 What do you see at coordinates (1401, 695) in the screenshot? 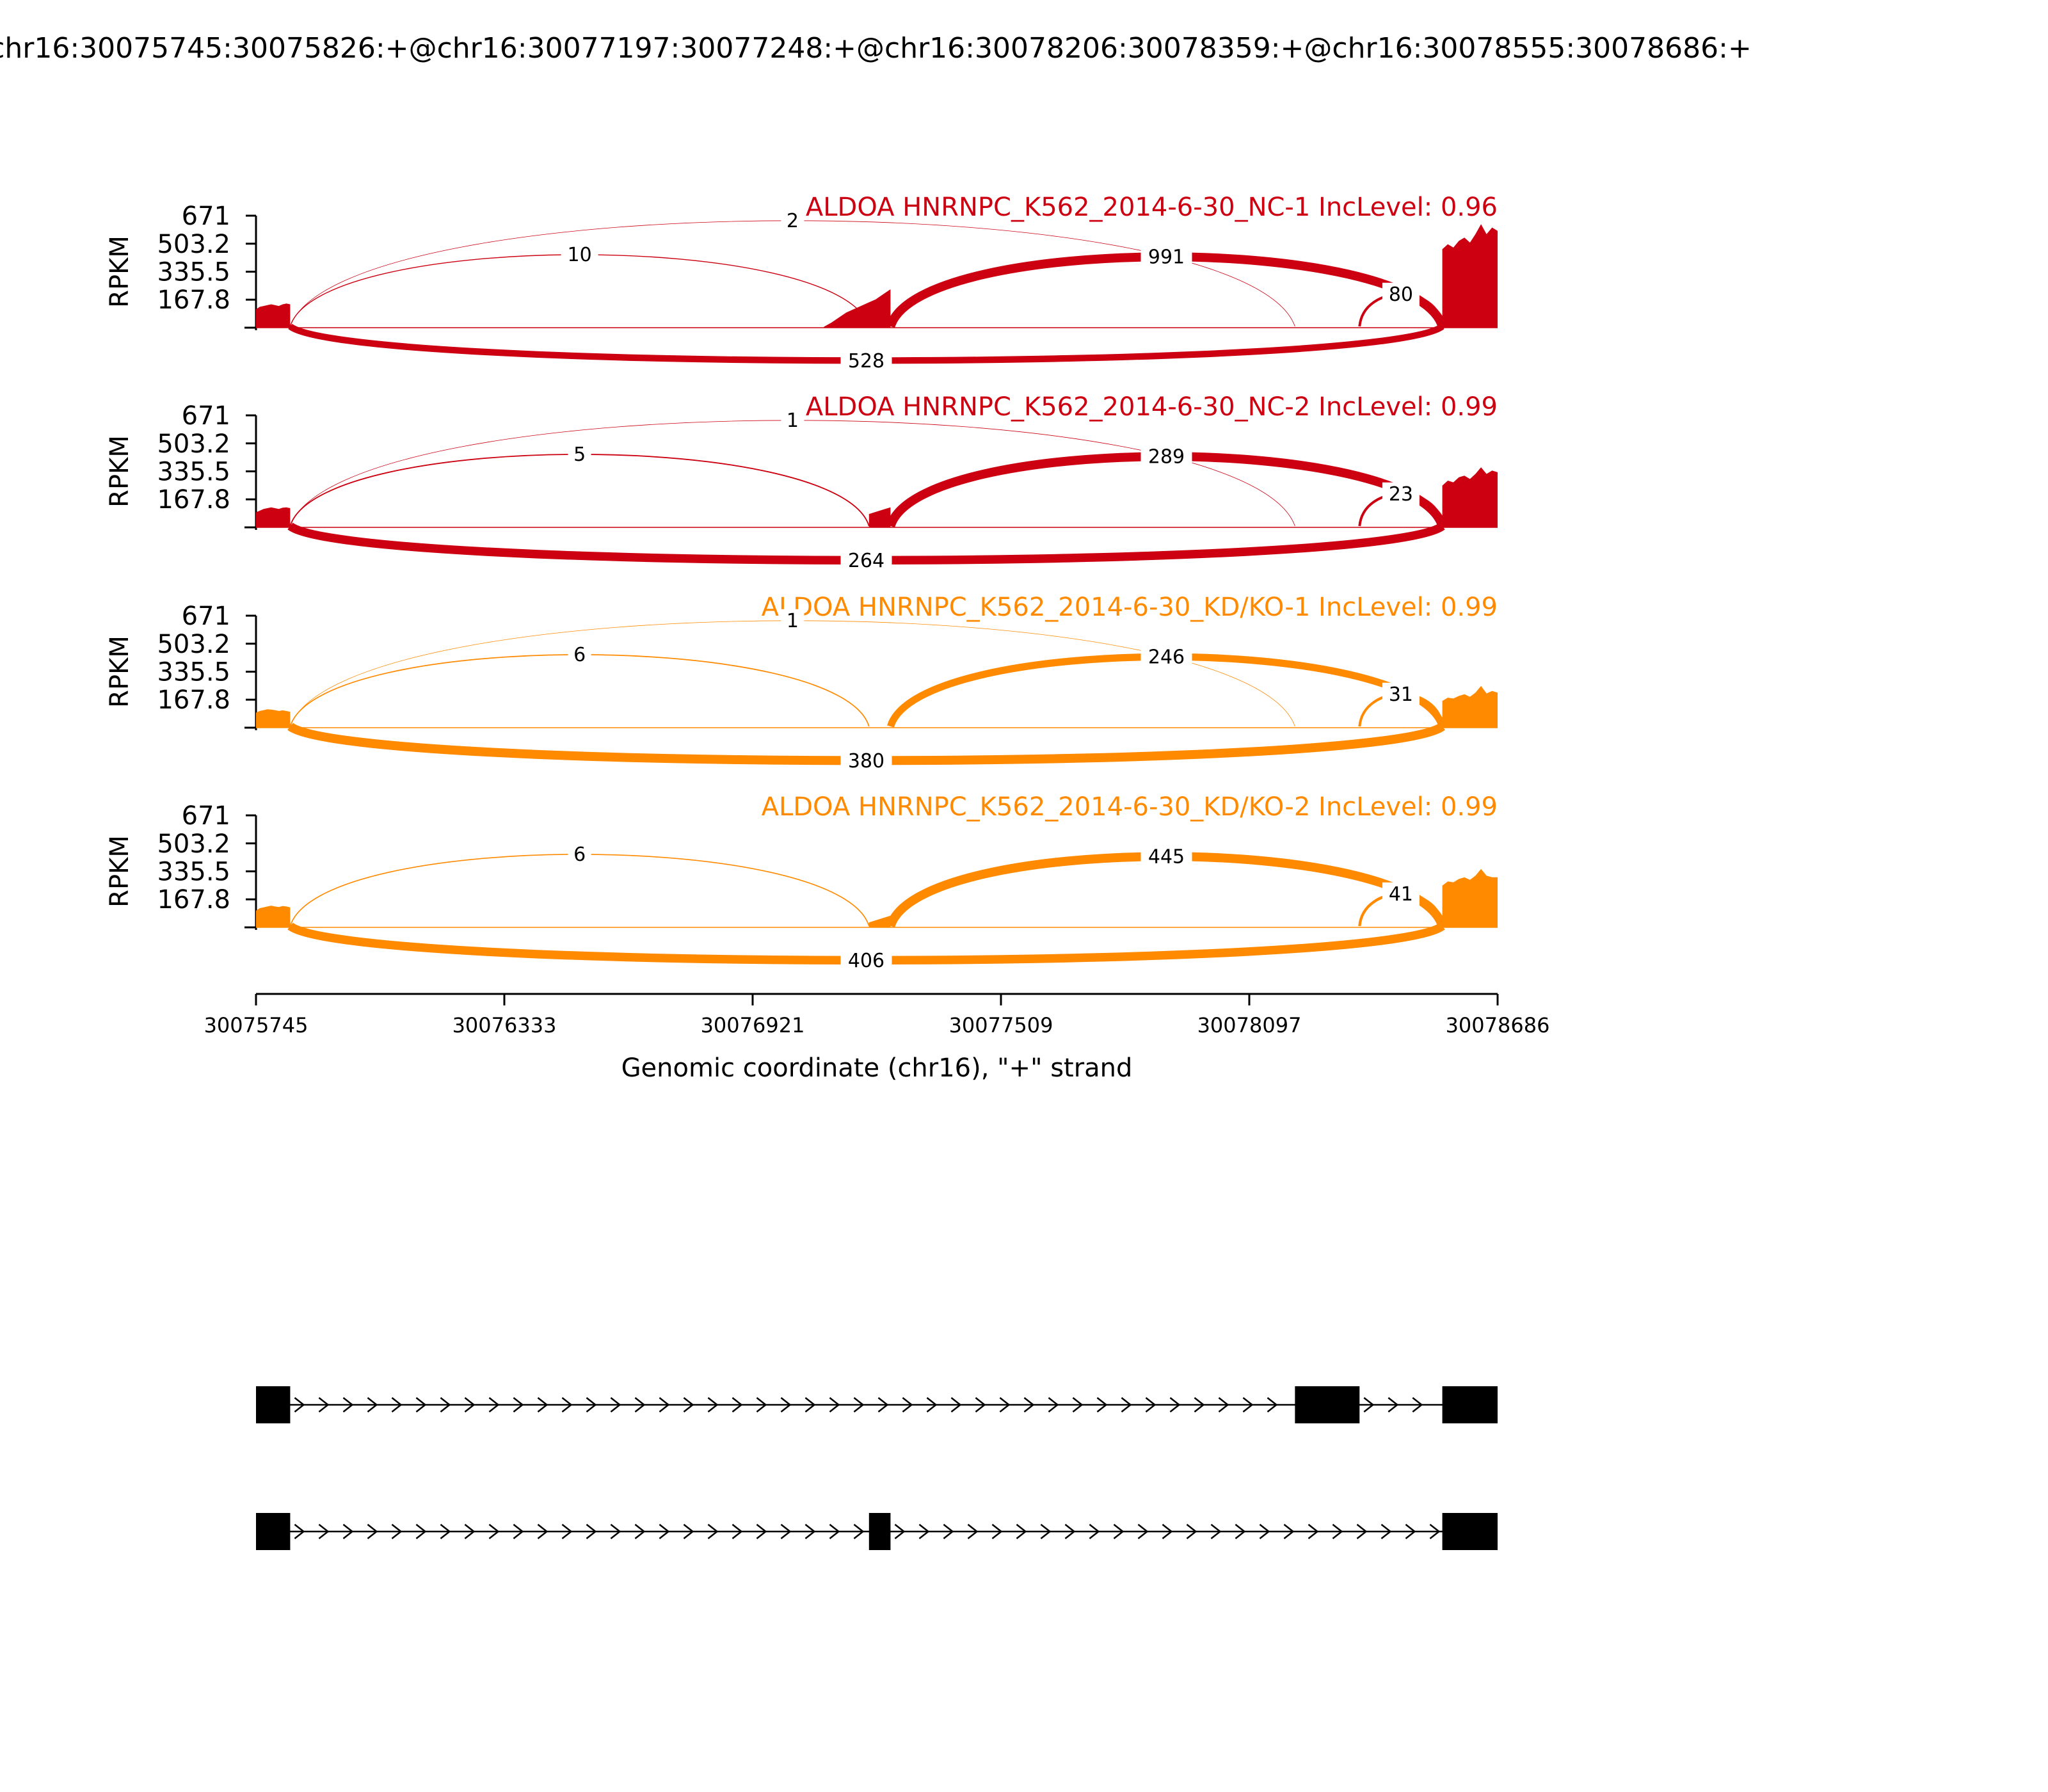
I see `junction-count-label: 31` at bounding box center [1401, 695].